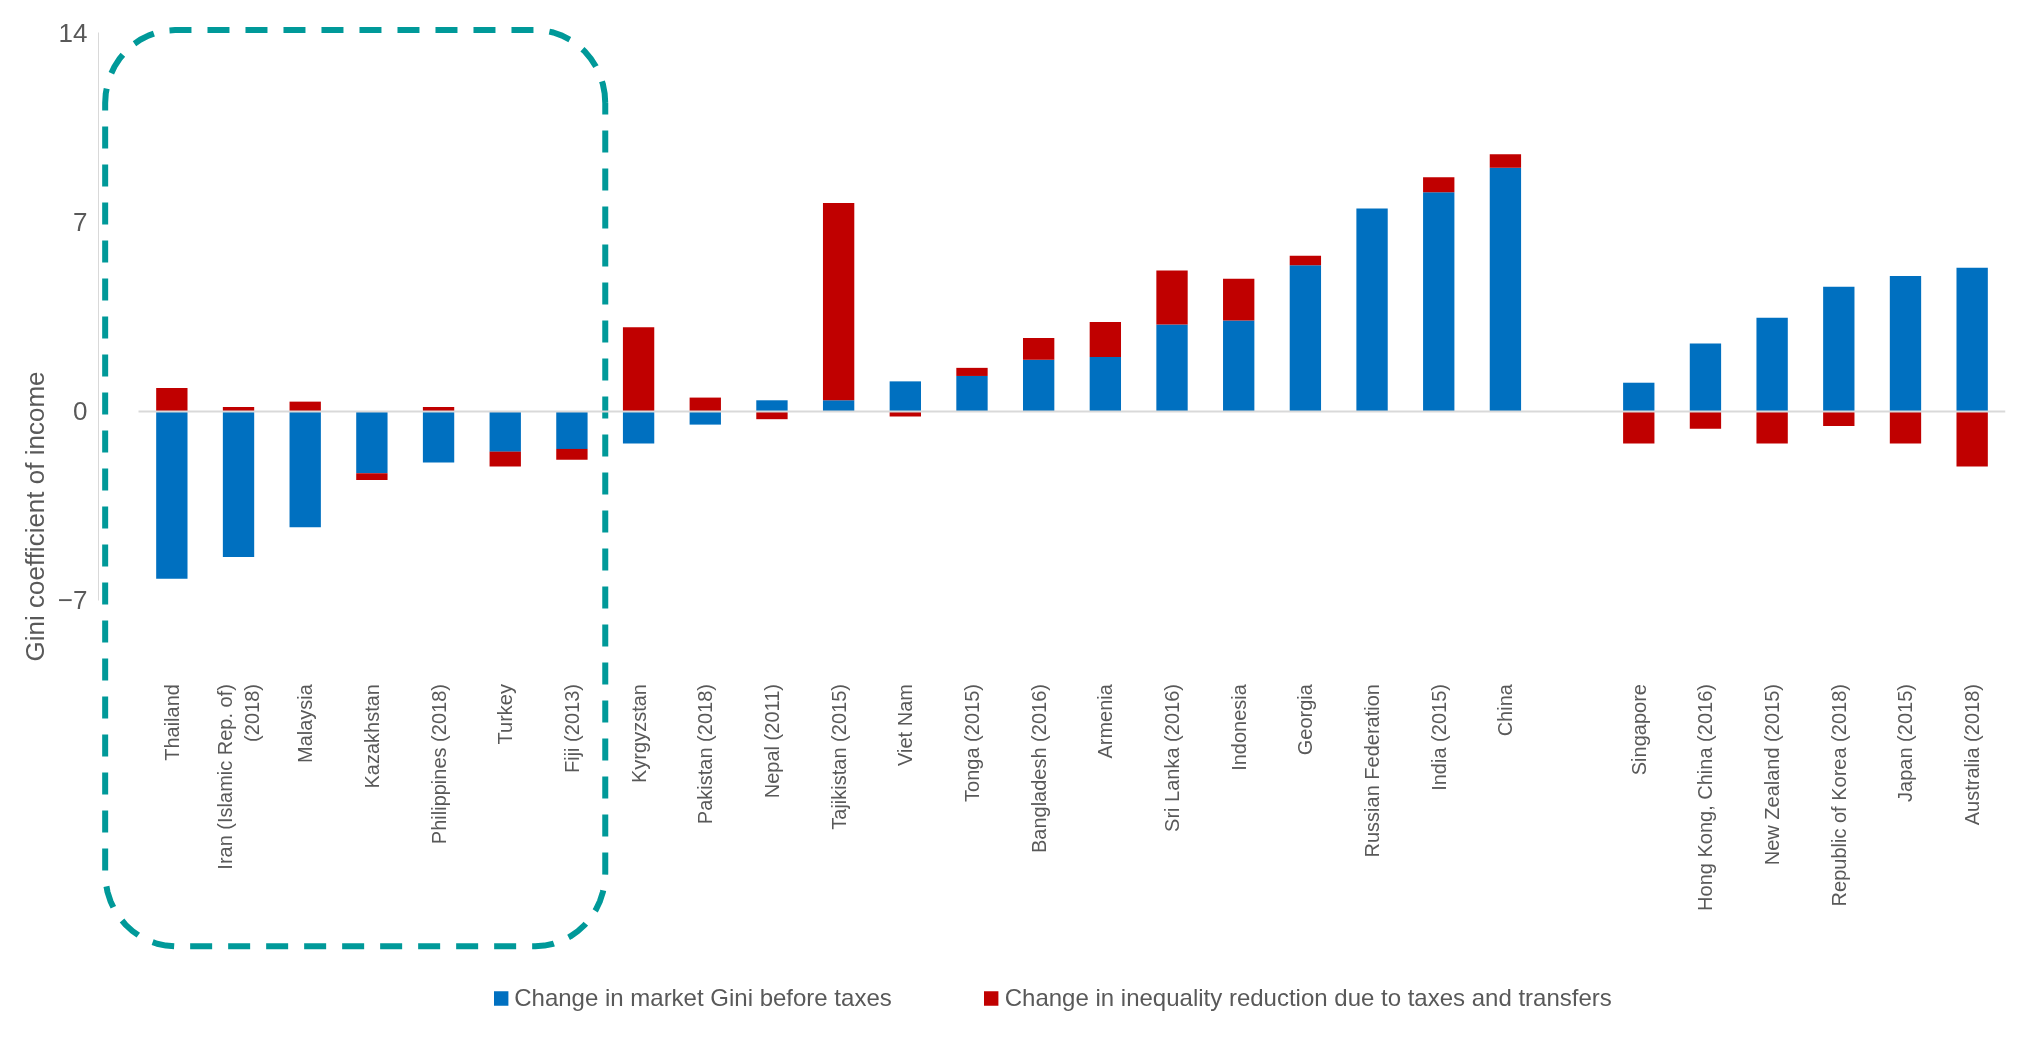  I want to click on y-tick-label: −7, so click(72, 600).